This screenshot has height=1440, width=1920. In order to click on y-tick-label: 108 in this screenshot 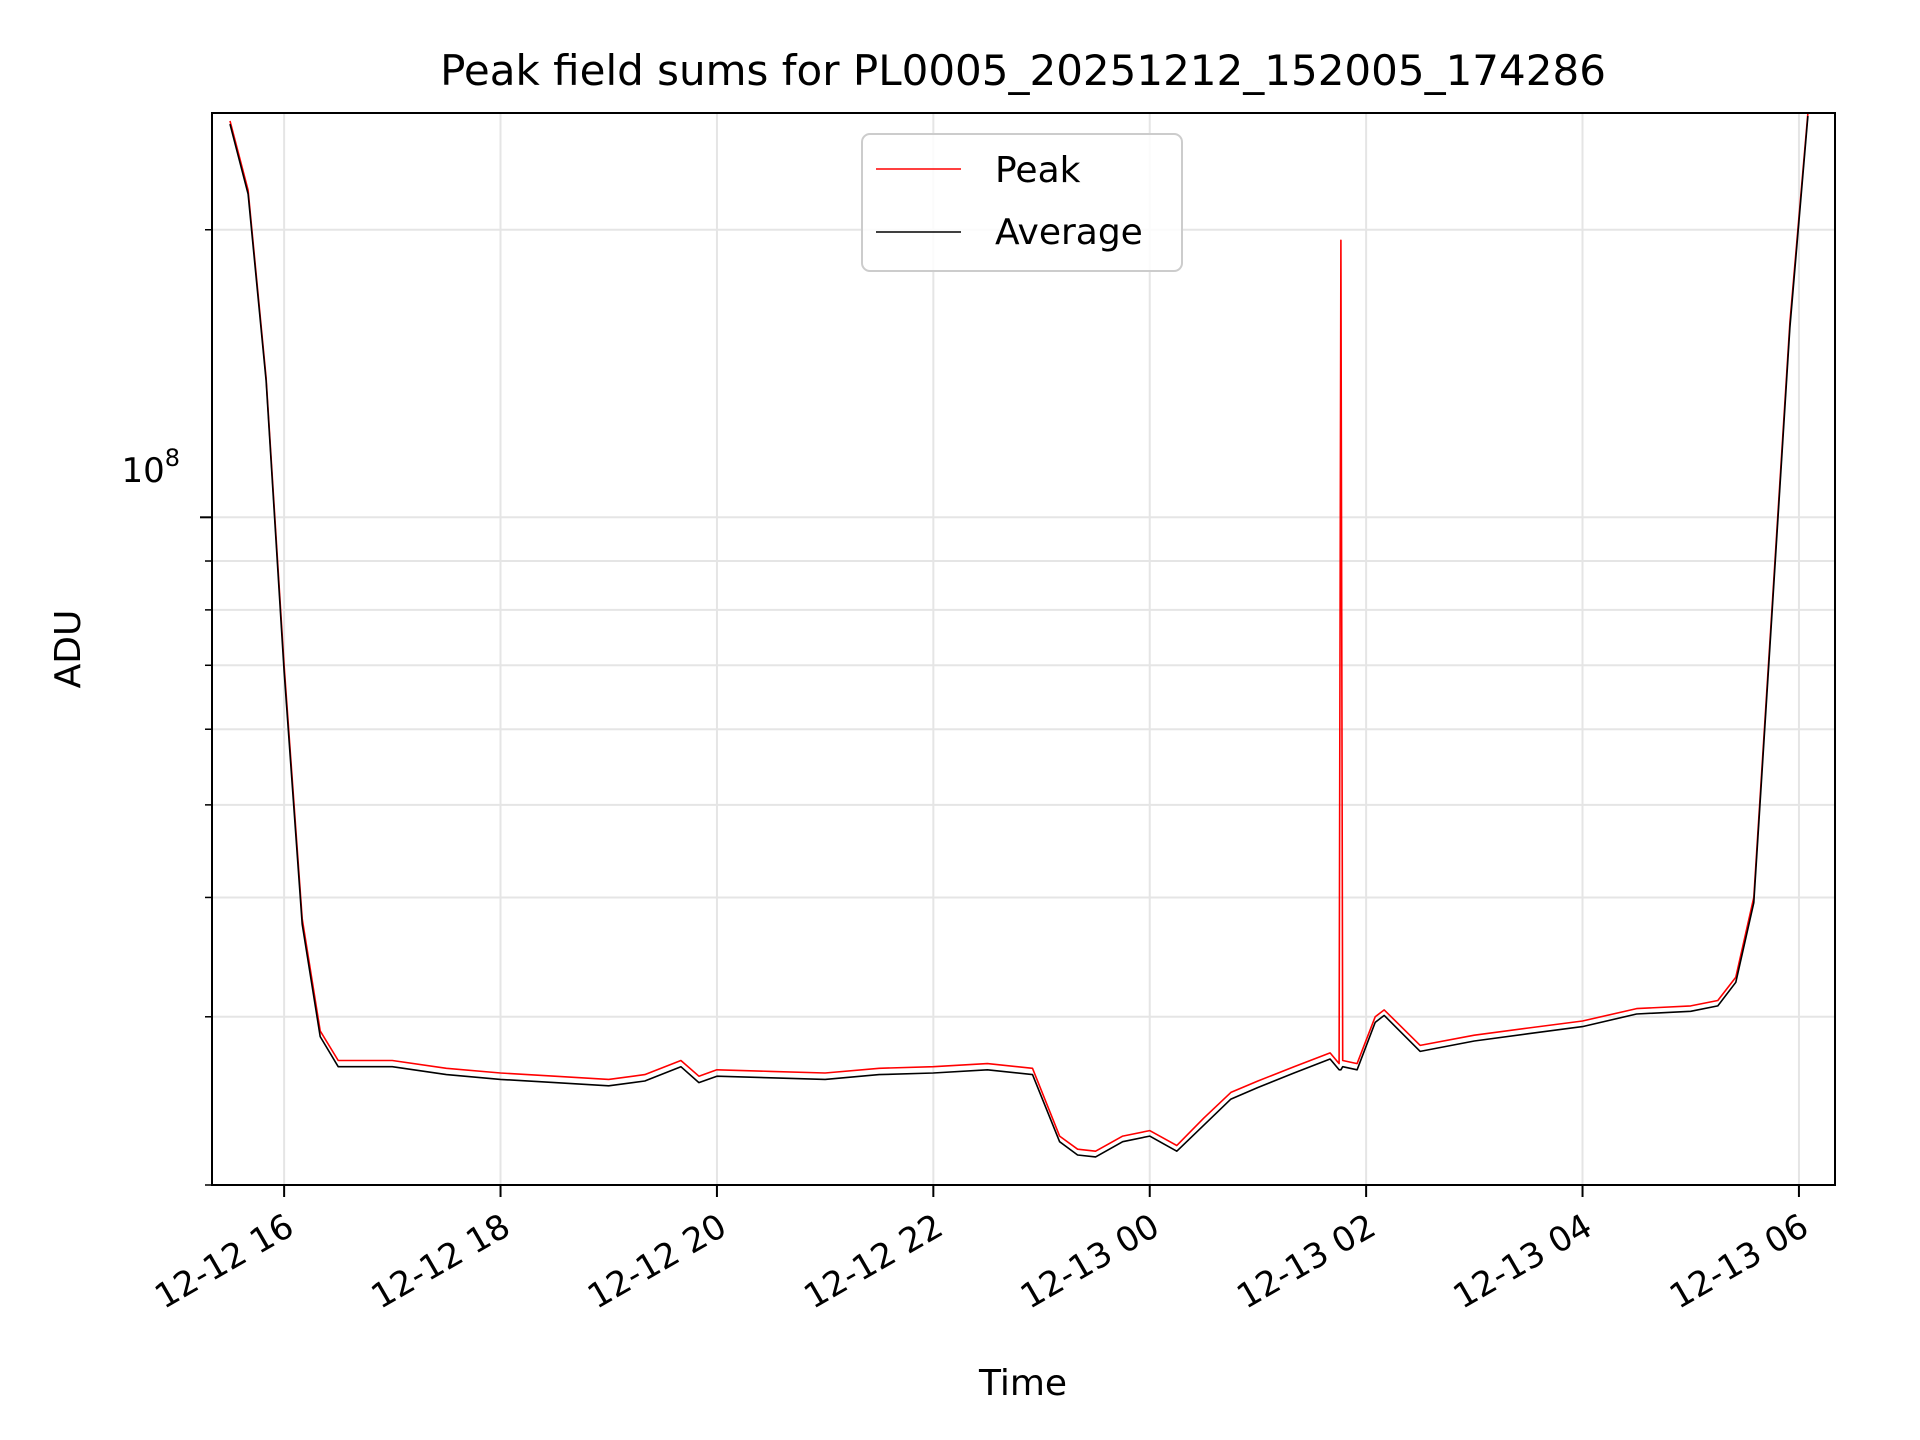, I will do `click(150, 467)`.